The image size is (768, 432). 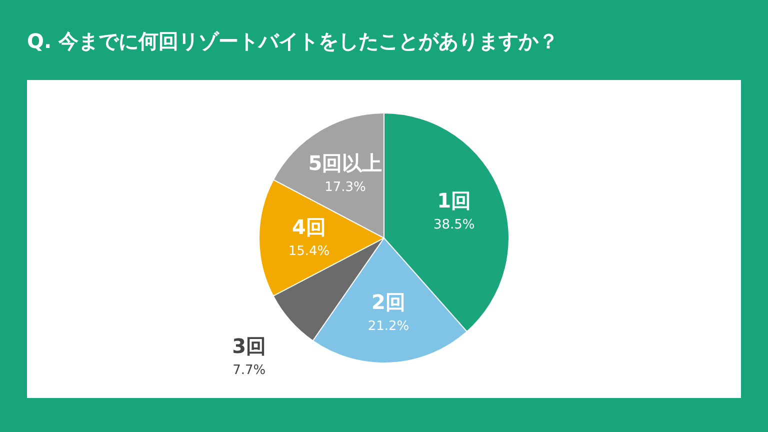 What do you see at coordinates (389, 326) in the screenshot?
I see `data-label: 21.2%` at bounding box center [389, 326].